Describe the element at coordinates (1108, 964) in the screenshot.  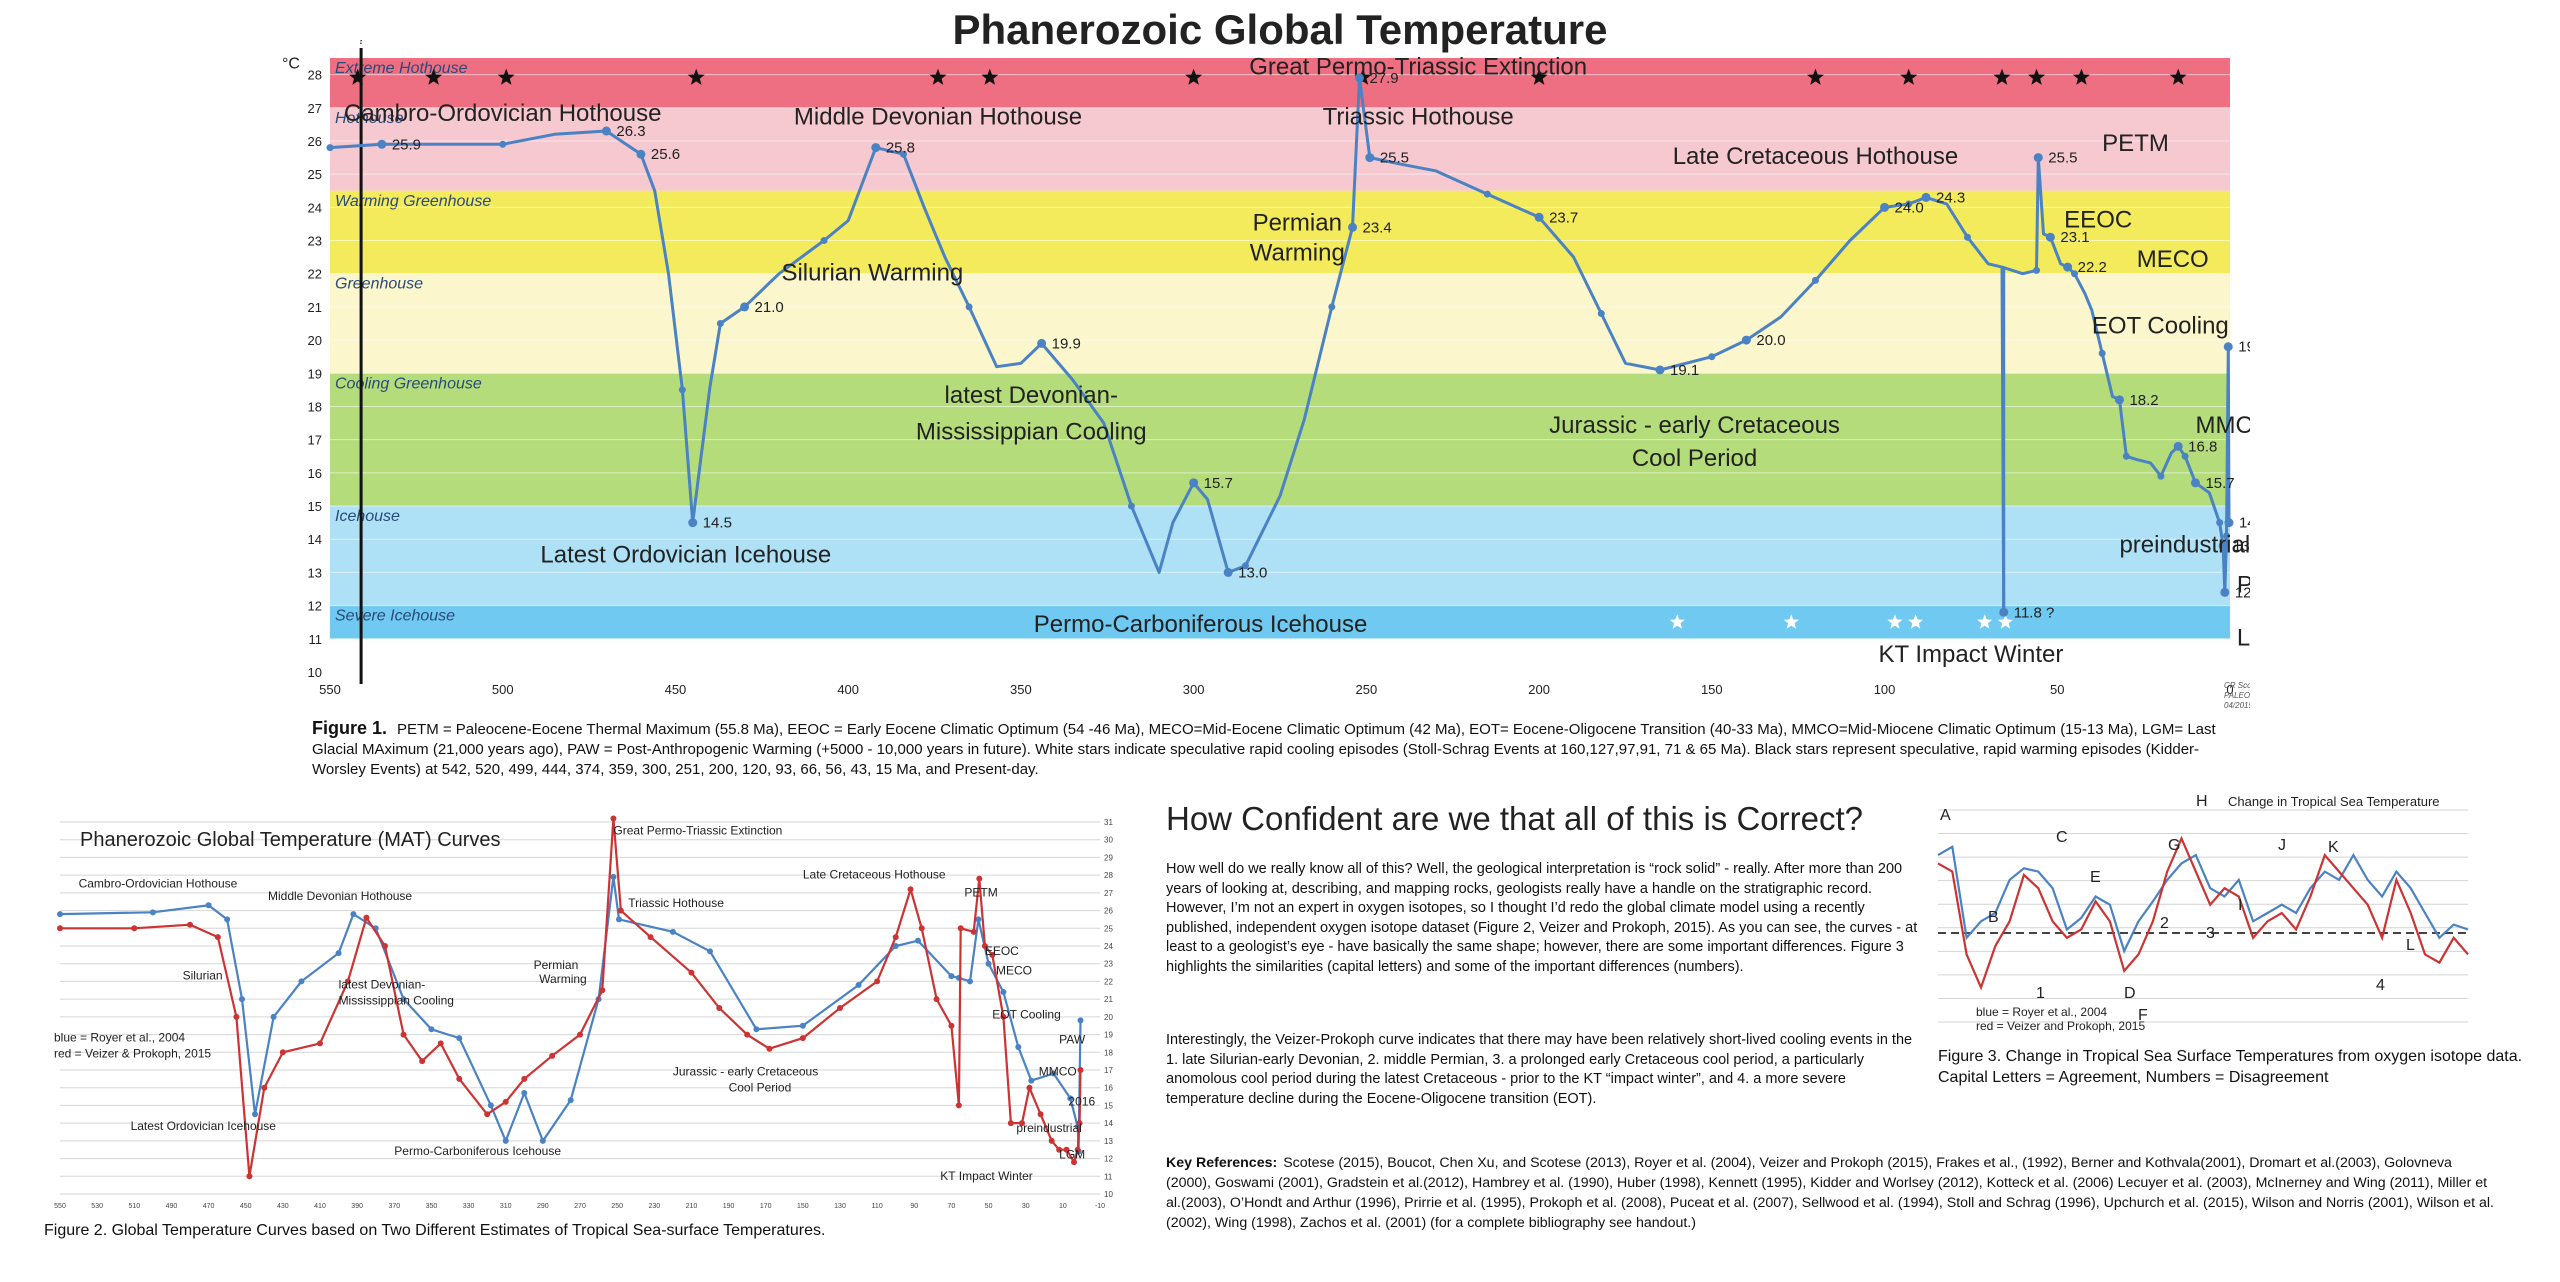
I see `y-tick-label: 23` at that location.